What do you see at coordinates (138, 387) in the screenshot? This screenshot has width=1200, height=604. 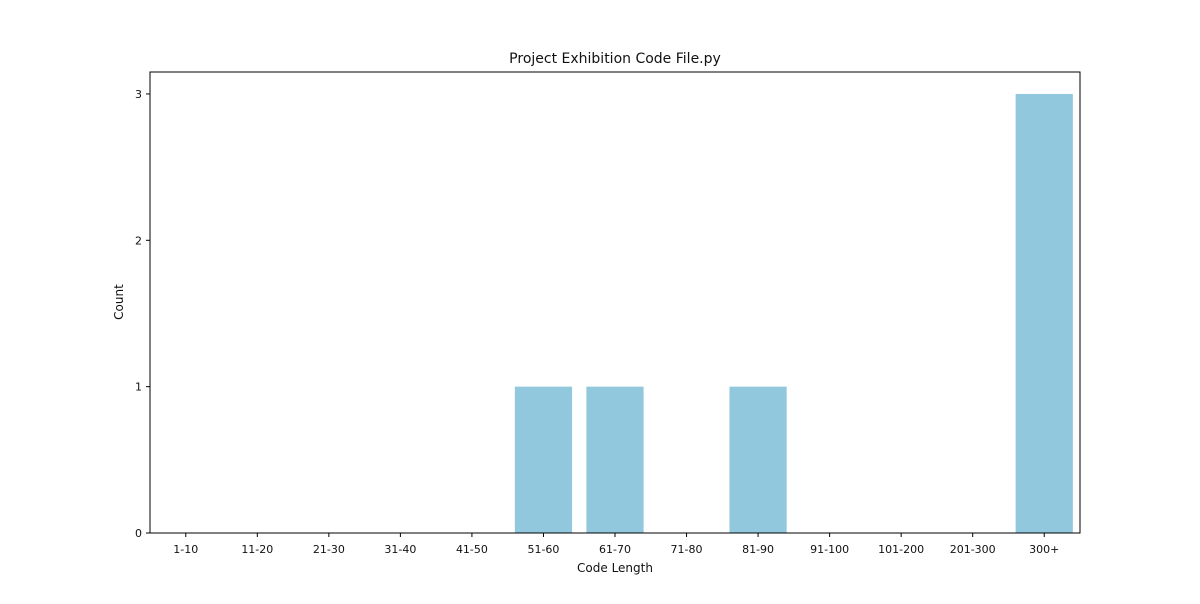 I see `y-tick-label: 1` at bounding box center [138, 387].